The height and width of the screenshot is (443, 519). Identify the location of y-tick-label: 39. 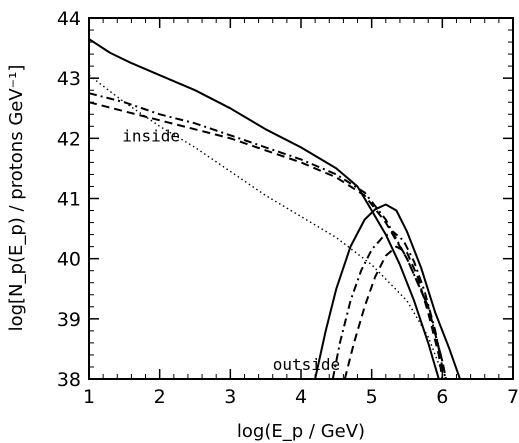
(69, 320).